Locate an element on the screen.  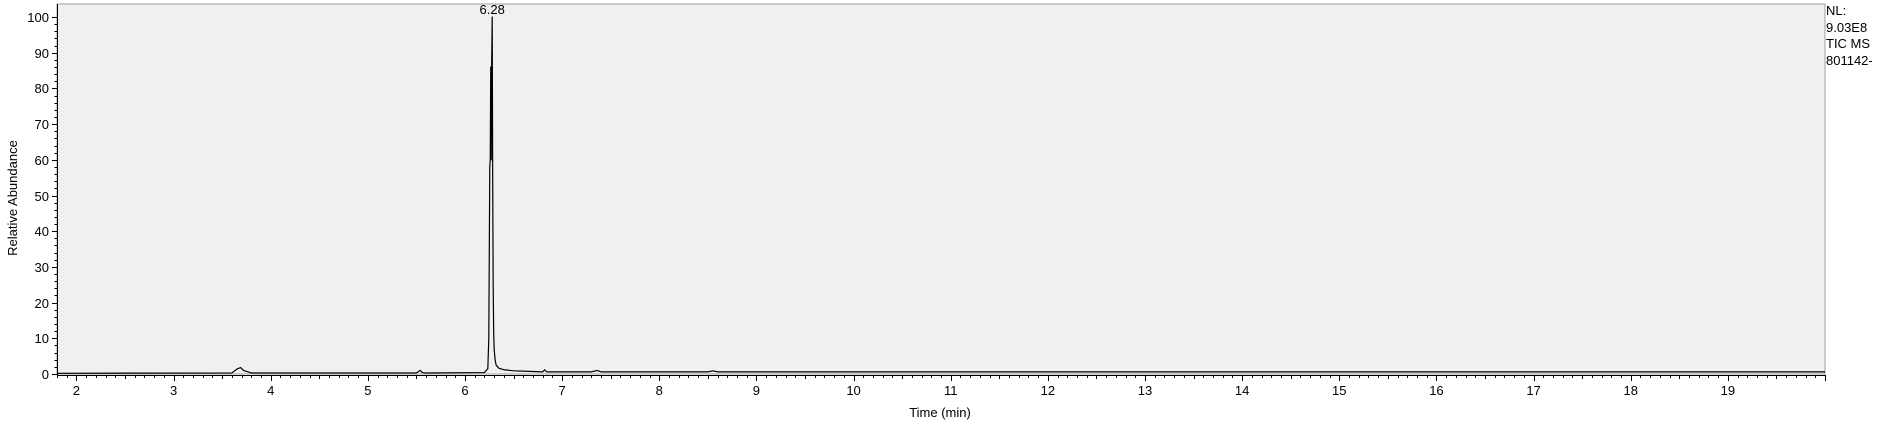
nl-value: 9.03E8 is located at coordinates (1847, 27).